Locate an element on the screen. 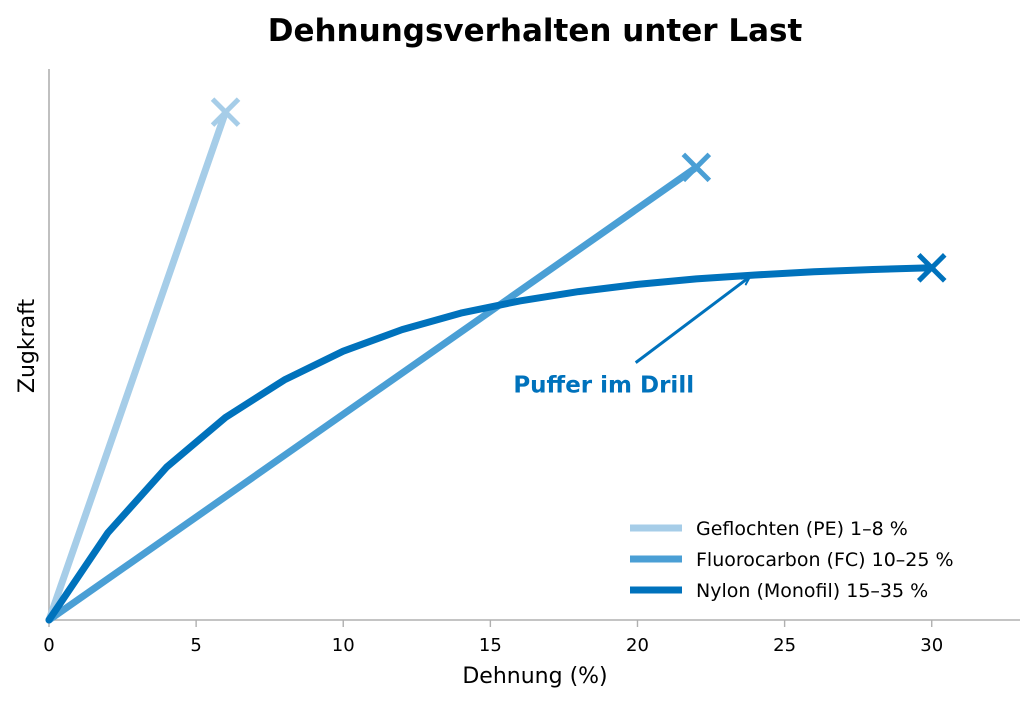 This screenshot has height=705, width=1035. annotation-layer: Puffer im Drill is located at coordinates (631, 338).